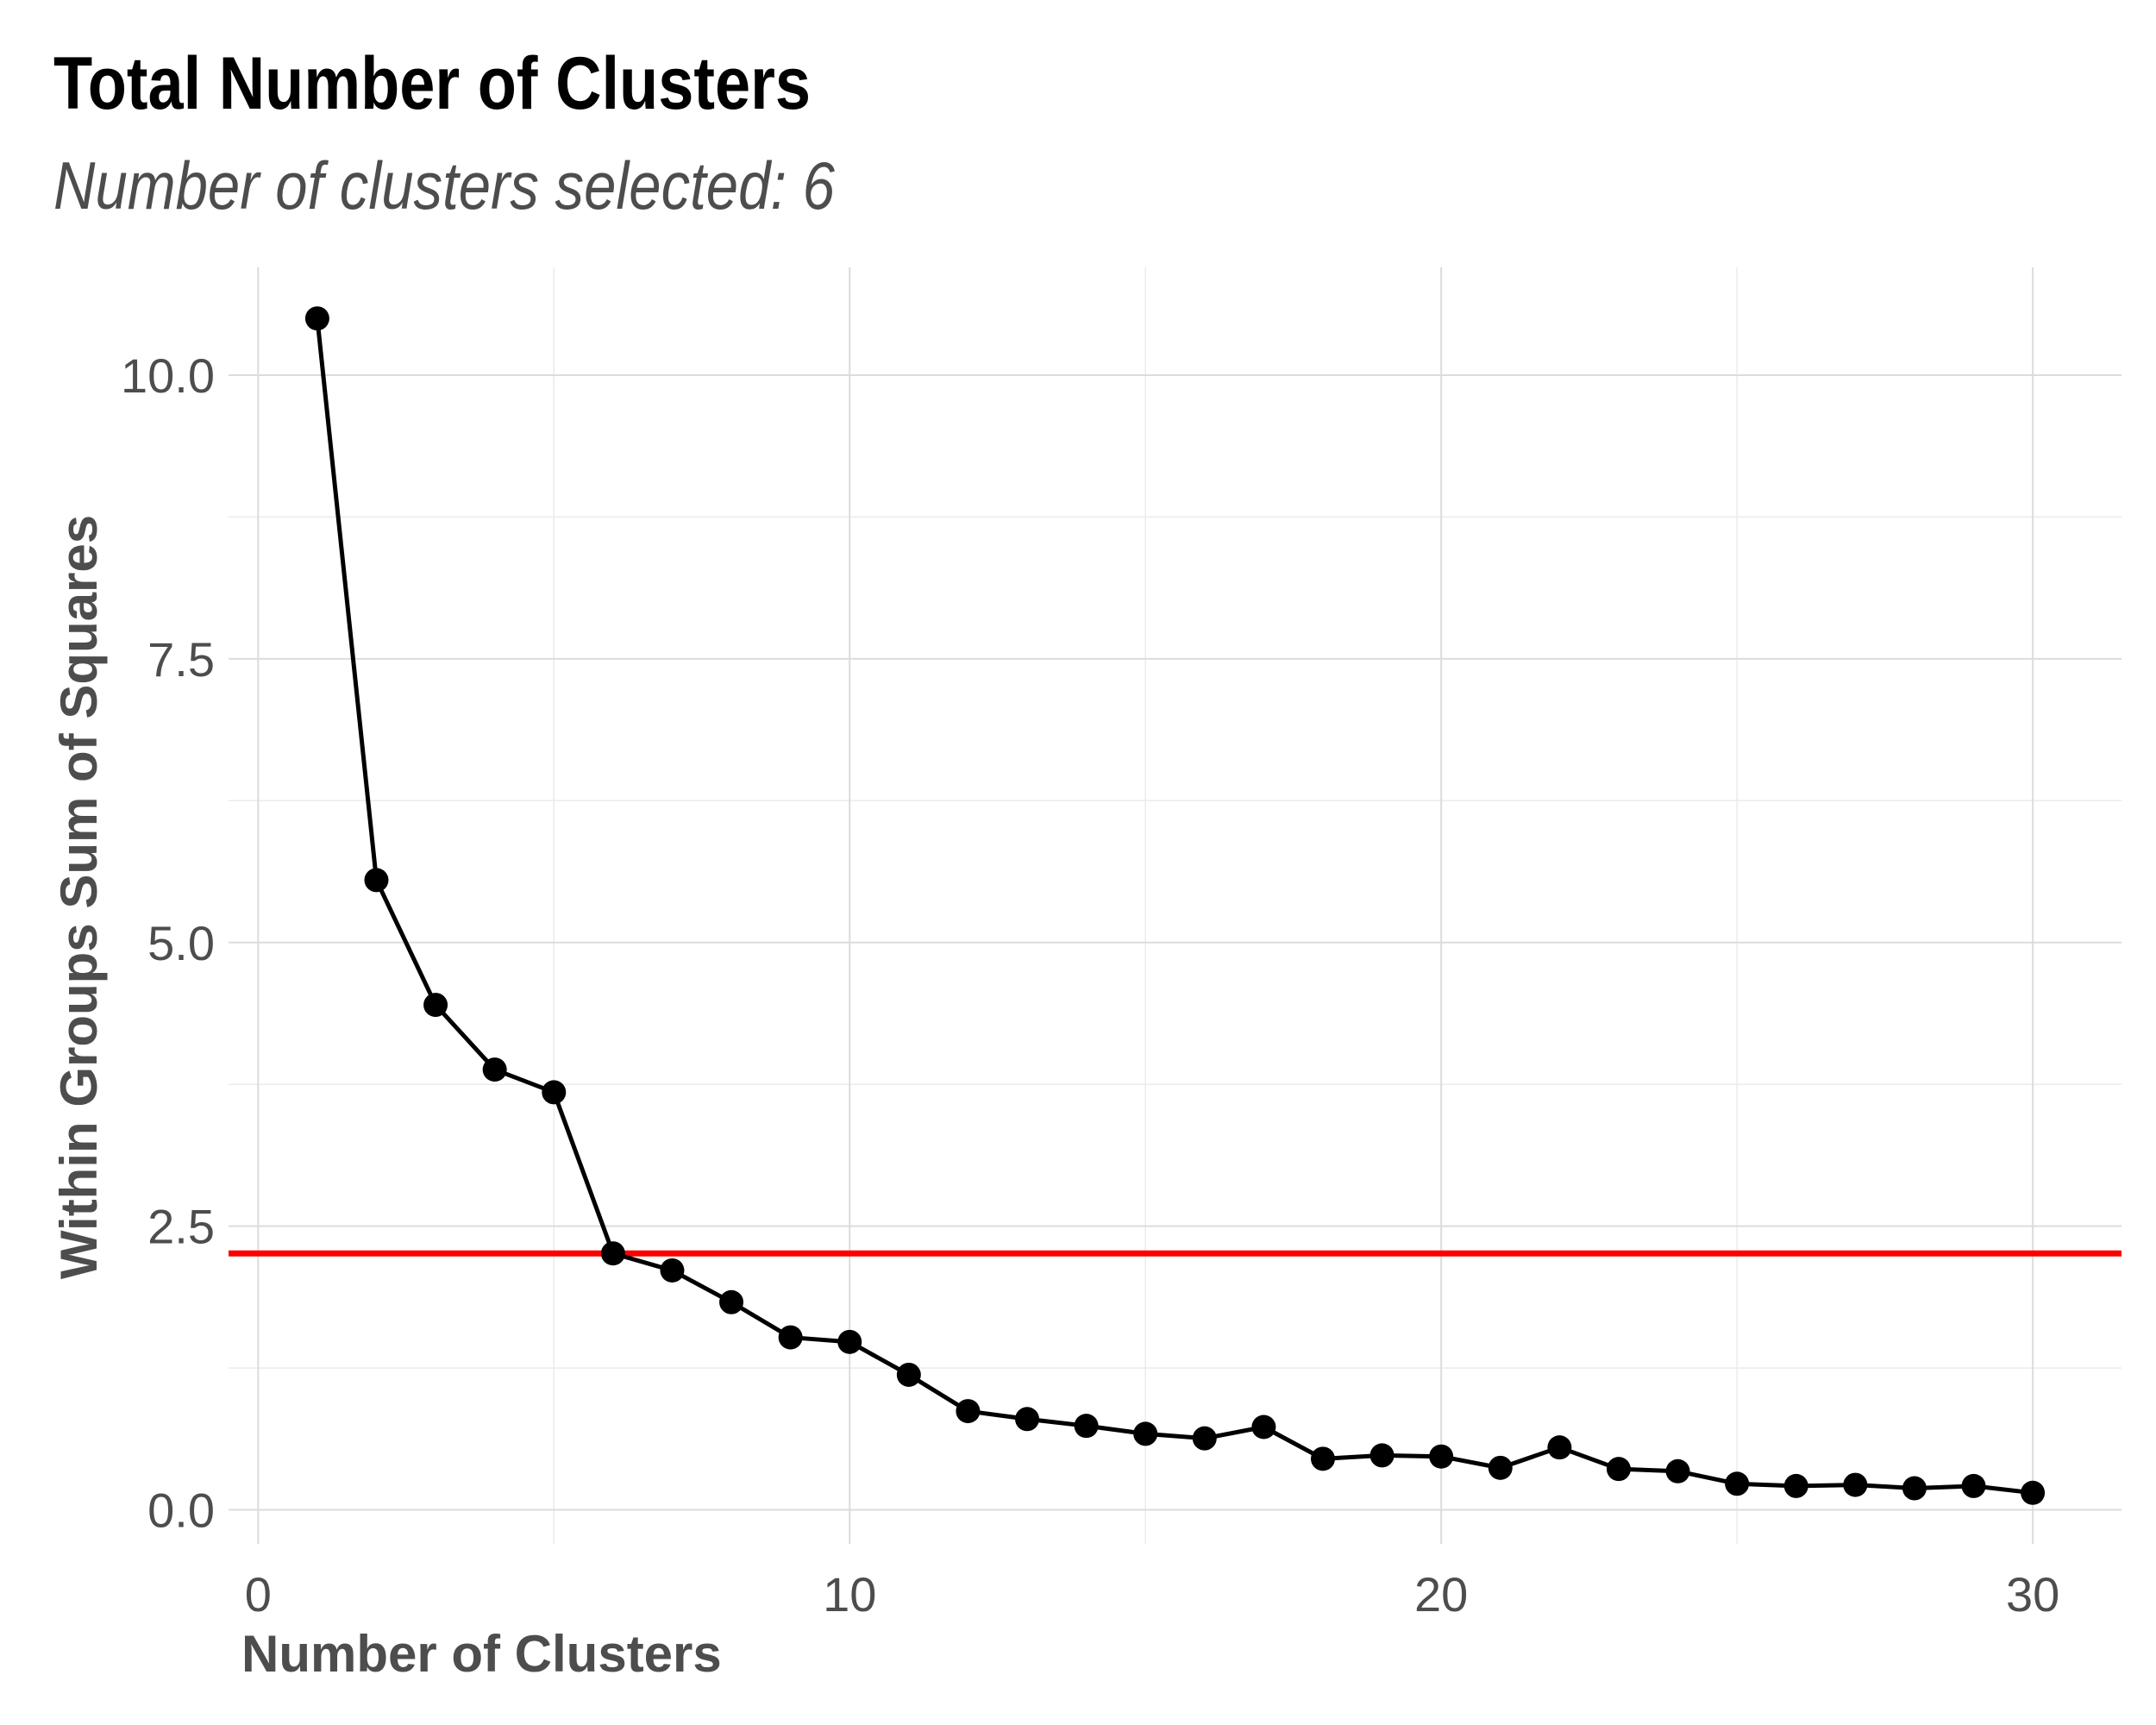 The width and height of the screenshot is (2156, 1725). Describe the element at coordinates (481, 1654) in the screenshot. I see `x-axis-title: Number of Clusters` at that location.